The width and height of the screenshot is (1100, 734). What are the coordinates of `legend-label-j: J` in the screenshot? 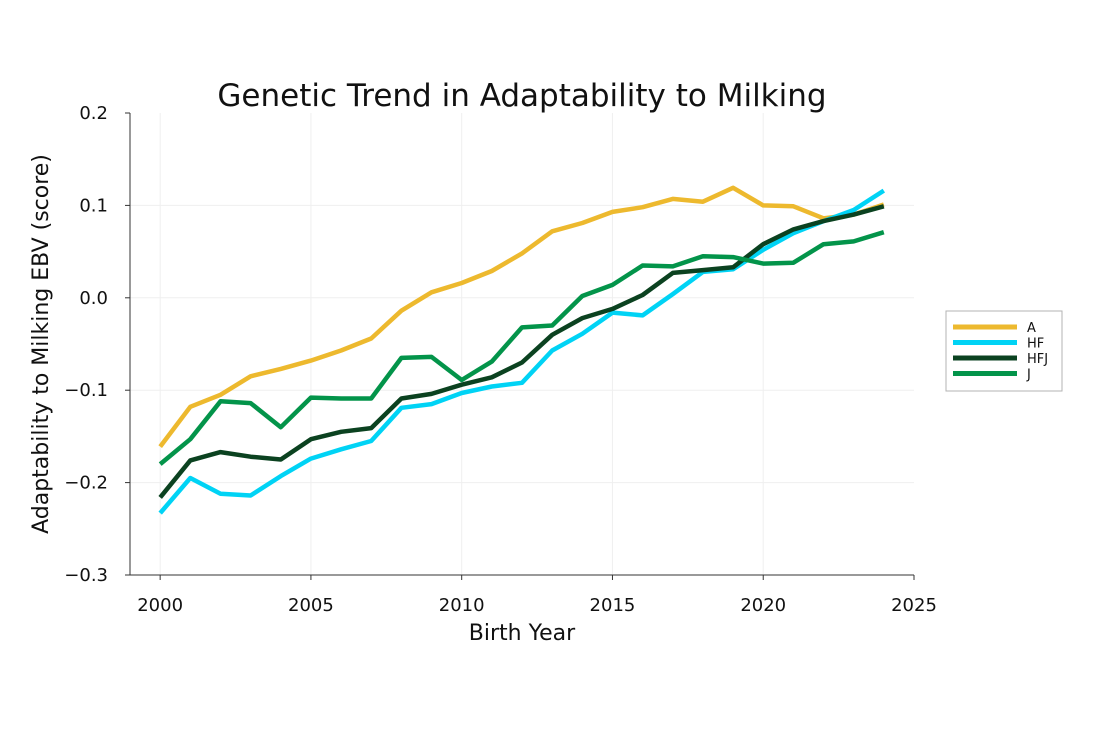 It's located at (1028, 375).